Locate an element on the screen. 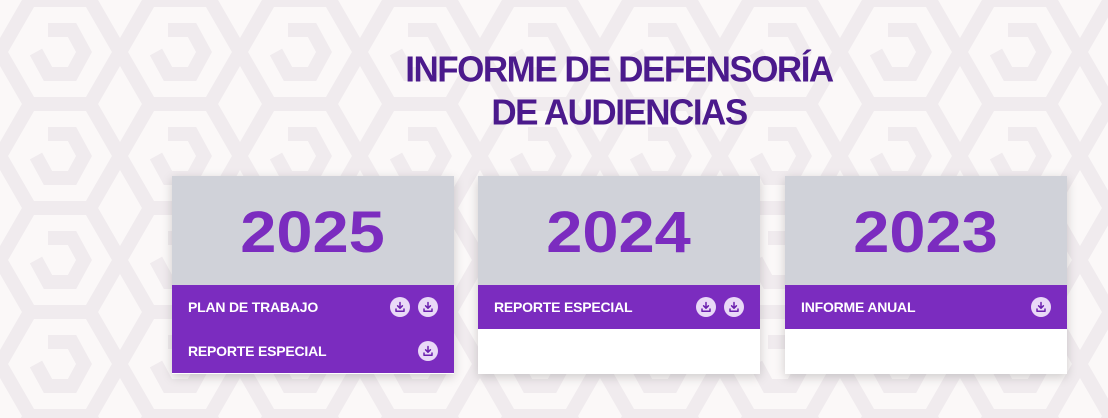  year-label: 2023 is located at coordinates (926, 232).